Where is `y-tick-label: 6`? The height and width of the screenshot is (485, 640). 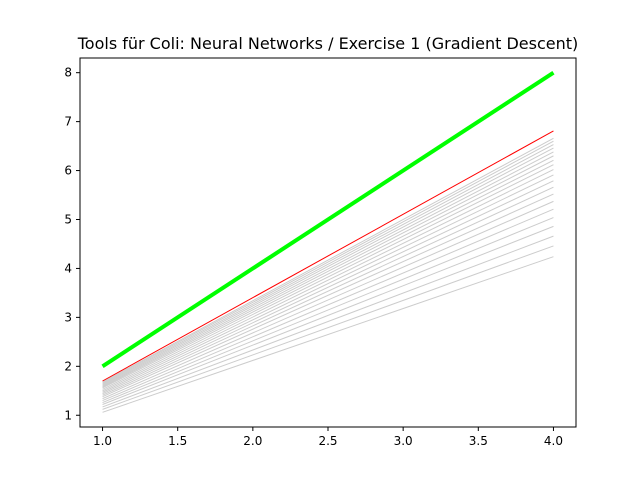
y-tick-label: 6 is located at coordinates (68, 171).